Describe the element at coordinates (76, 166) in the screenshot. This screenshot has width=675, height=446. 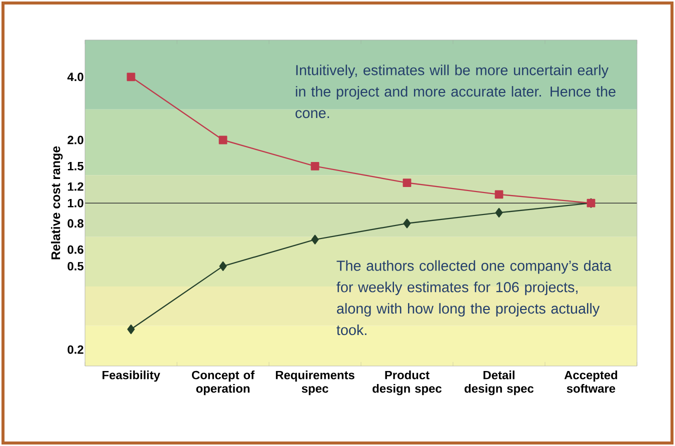
I see `y-tick-label: 1.5` at that location.